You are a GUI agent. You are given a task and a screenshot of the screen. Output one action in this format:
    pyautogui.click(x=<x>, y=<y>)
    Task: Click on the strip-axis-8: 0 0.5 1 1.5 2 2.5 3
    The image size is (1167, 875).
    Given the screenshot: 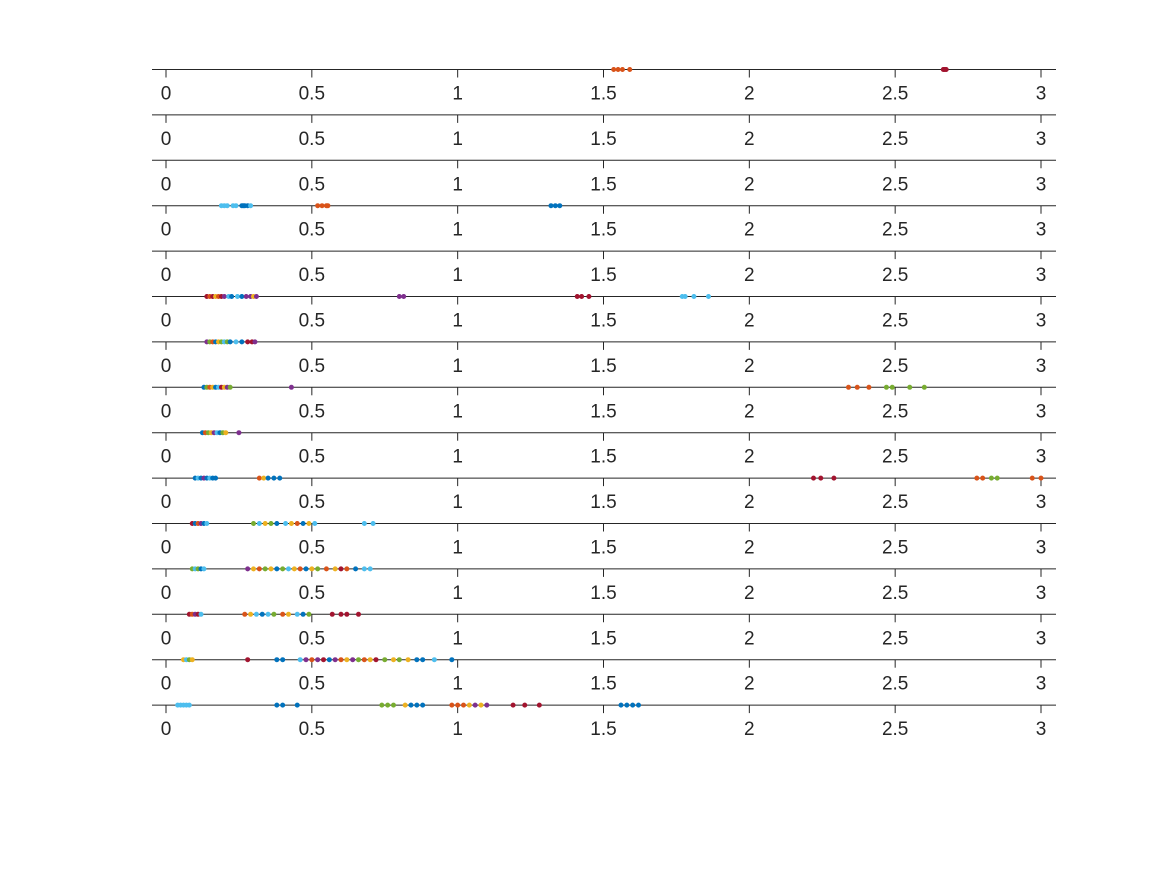 What is the action you would take?
    pyautogui.click(x=604, y=404)
    